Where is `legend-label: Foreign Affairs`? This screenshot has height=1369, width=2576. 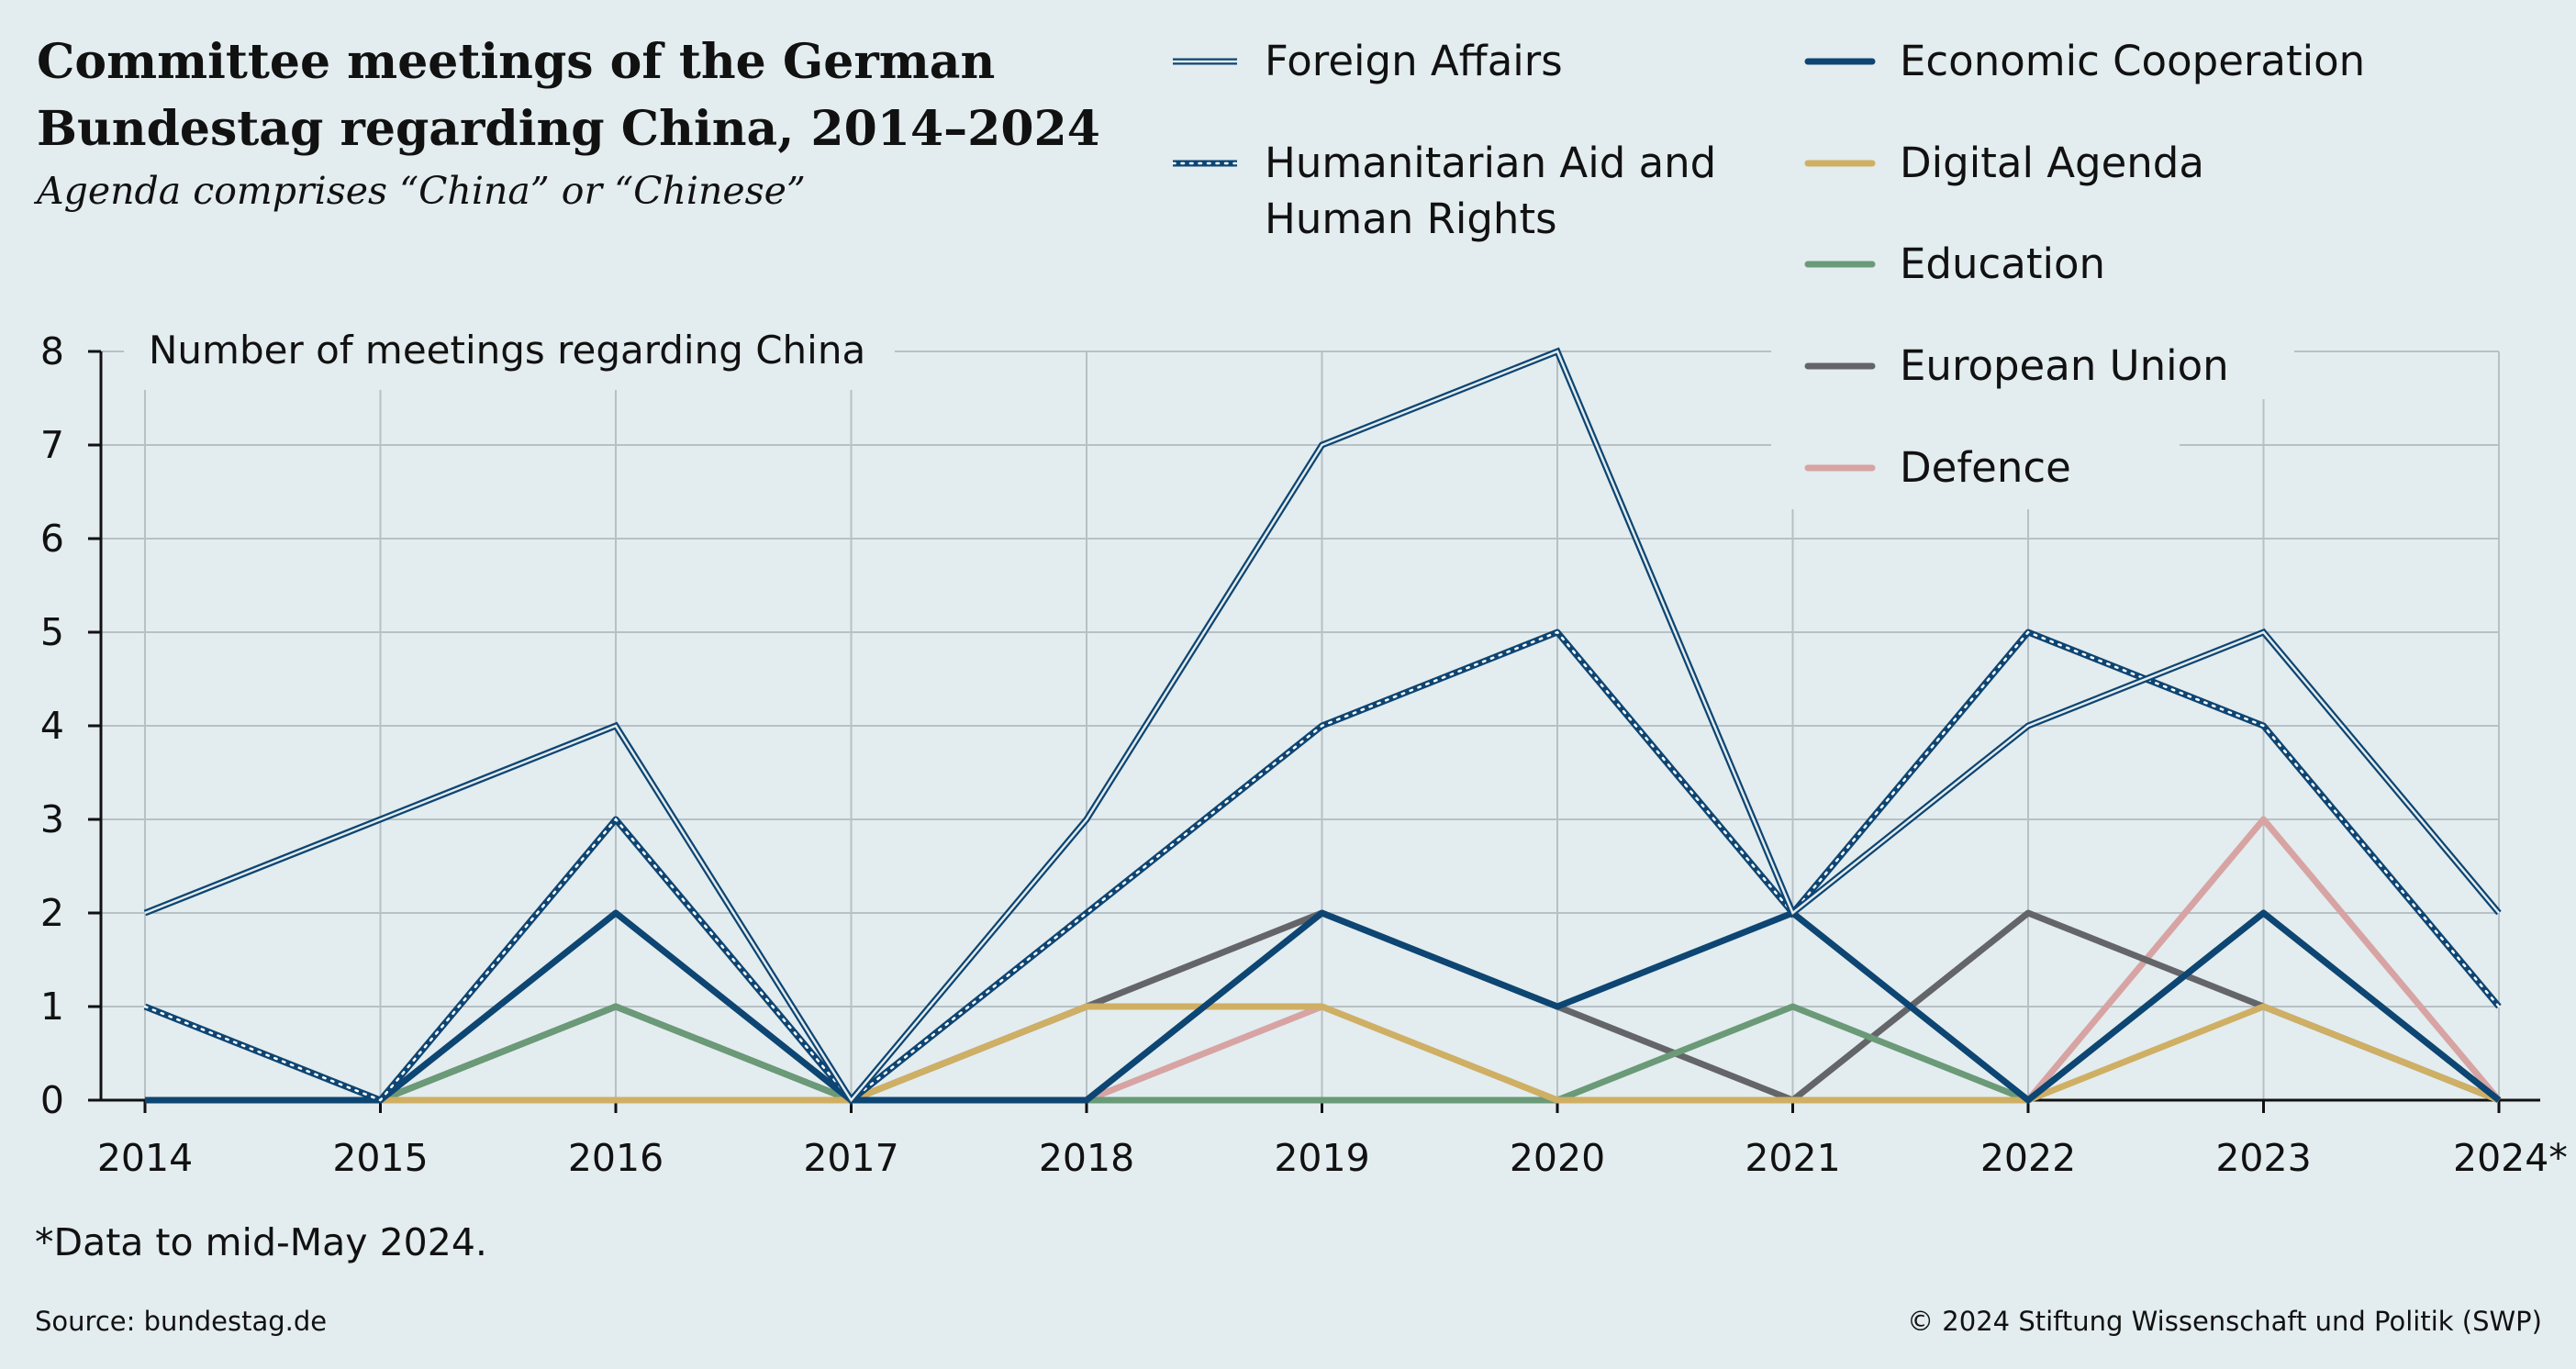 legend-label: Foreign Affairs is located at coordinates (1414, 61).